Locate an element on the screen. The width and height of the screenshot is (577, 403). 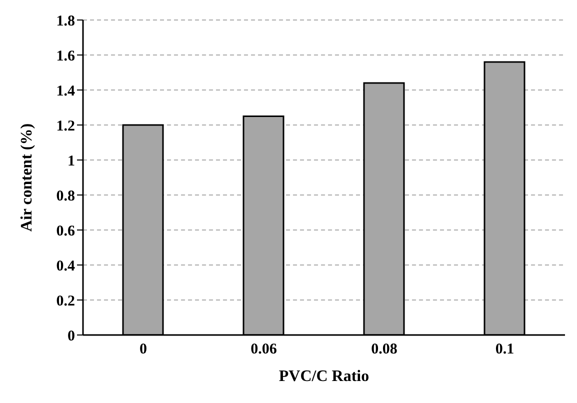
y-tick-label: 0.4 is located at coordinates (66, 266).